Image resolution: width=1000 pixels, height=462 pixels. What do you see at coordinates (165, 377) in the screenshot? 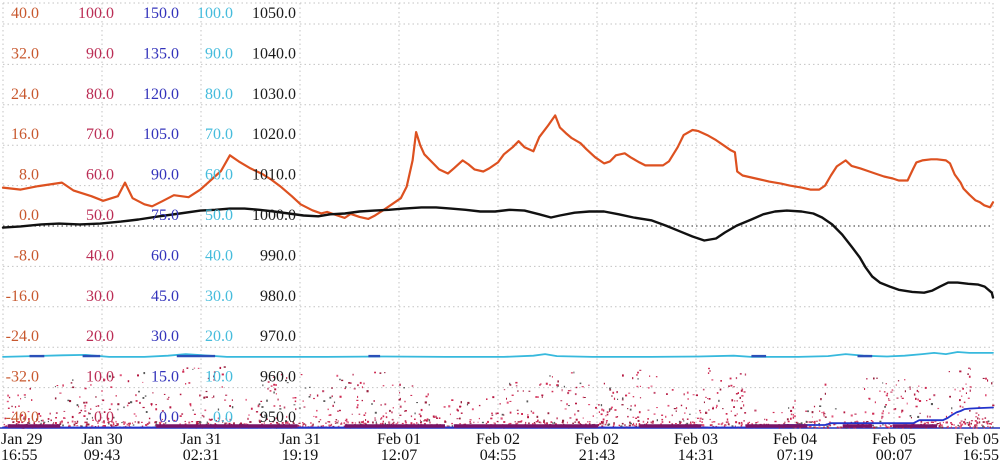
I see `y-axis-label-blue-axis: 15.0` at bounding box center [165, 377].